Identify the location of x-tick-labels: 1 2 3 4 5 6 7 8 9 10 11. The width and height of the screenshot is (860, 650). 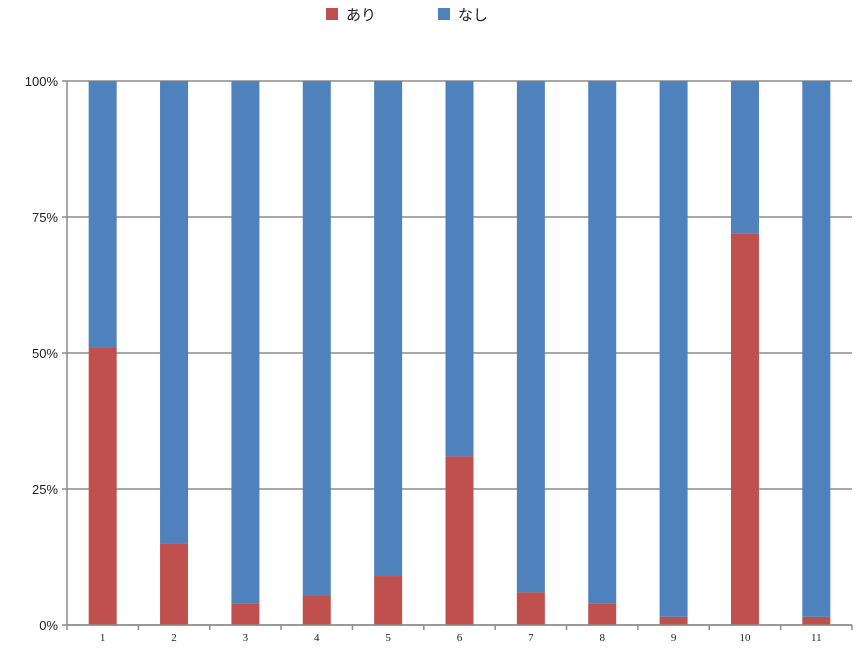
(461, 638).